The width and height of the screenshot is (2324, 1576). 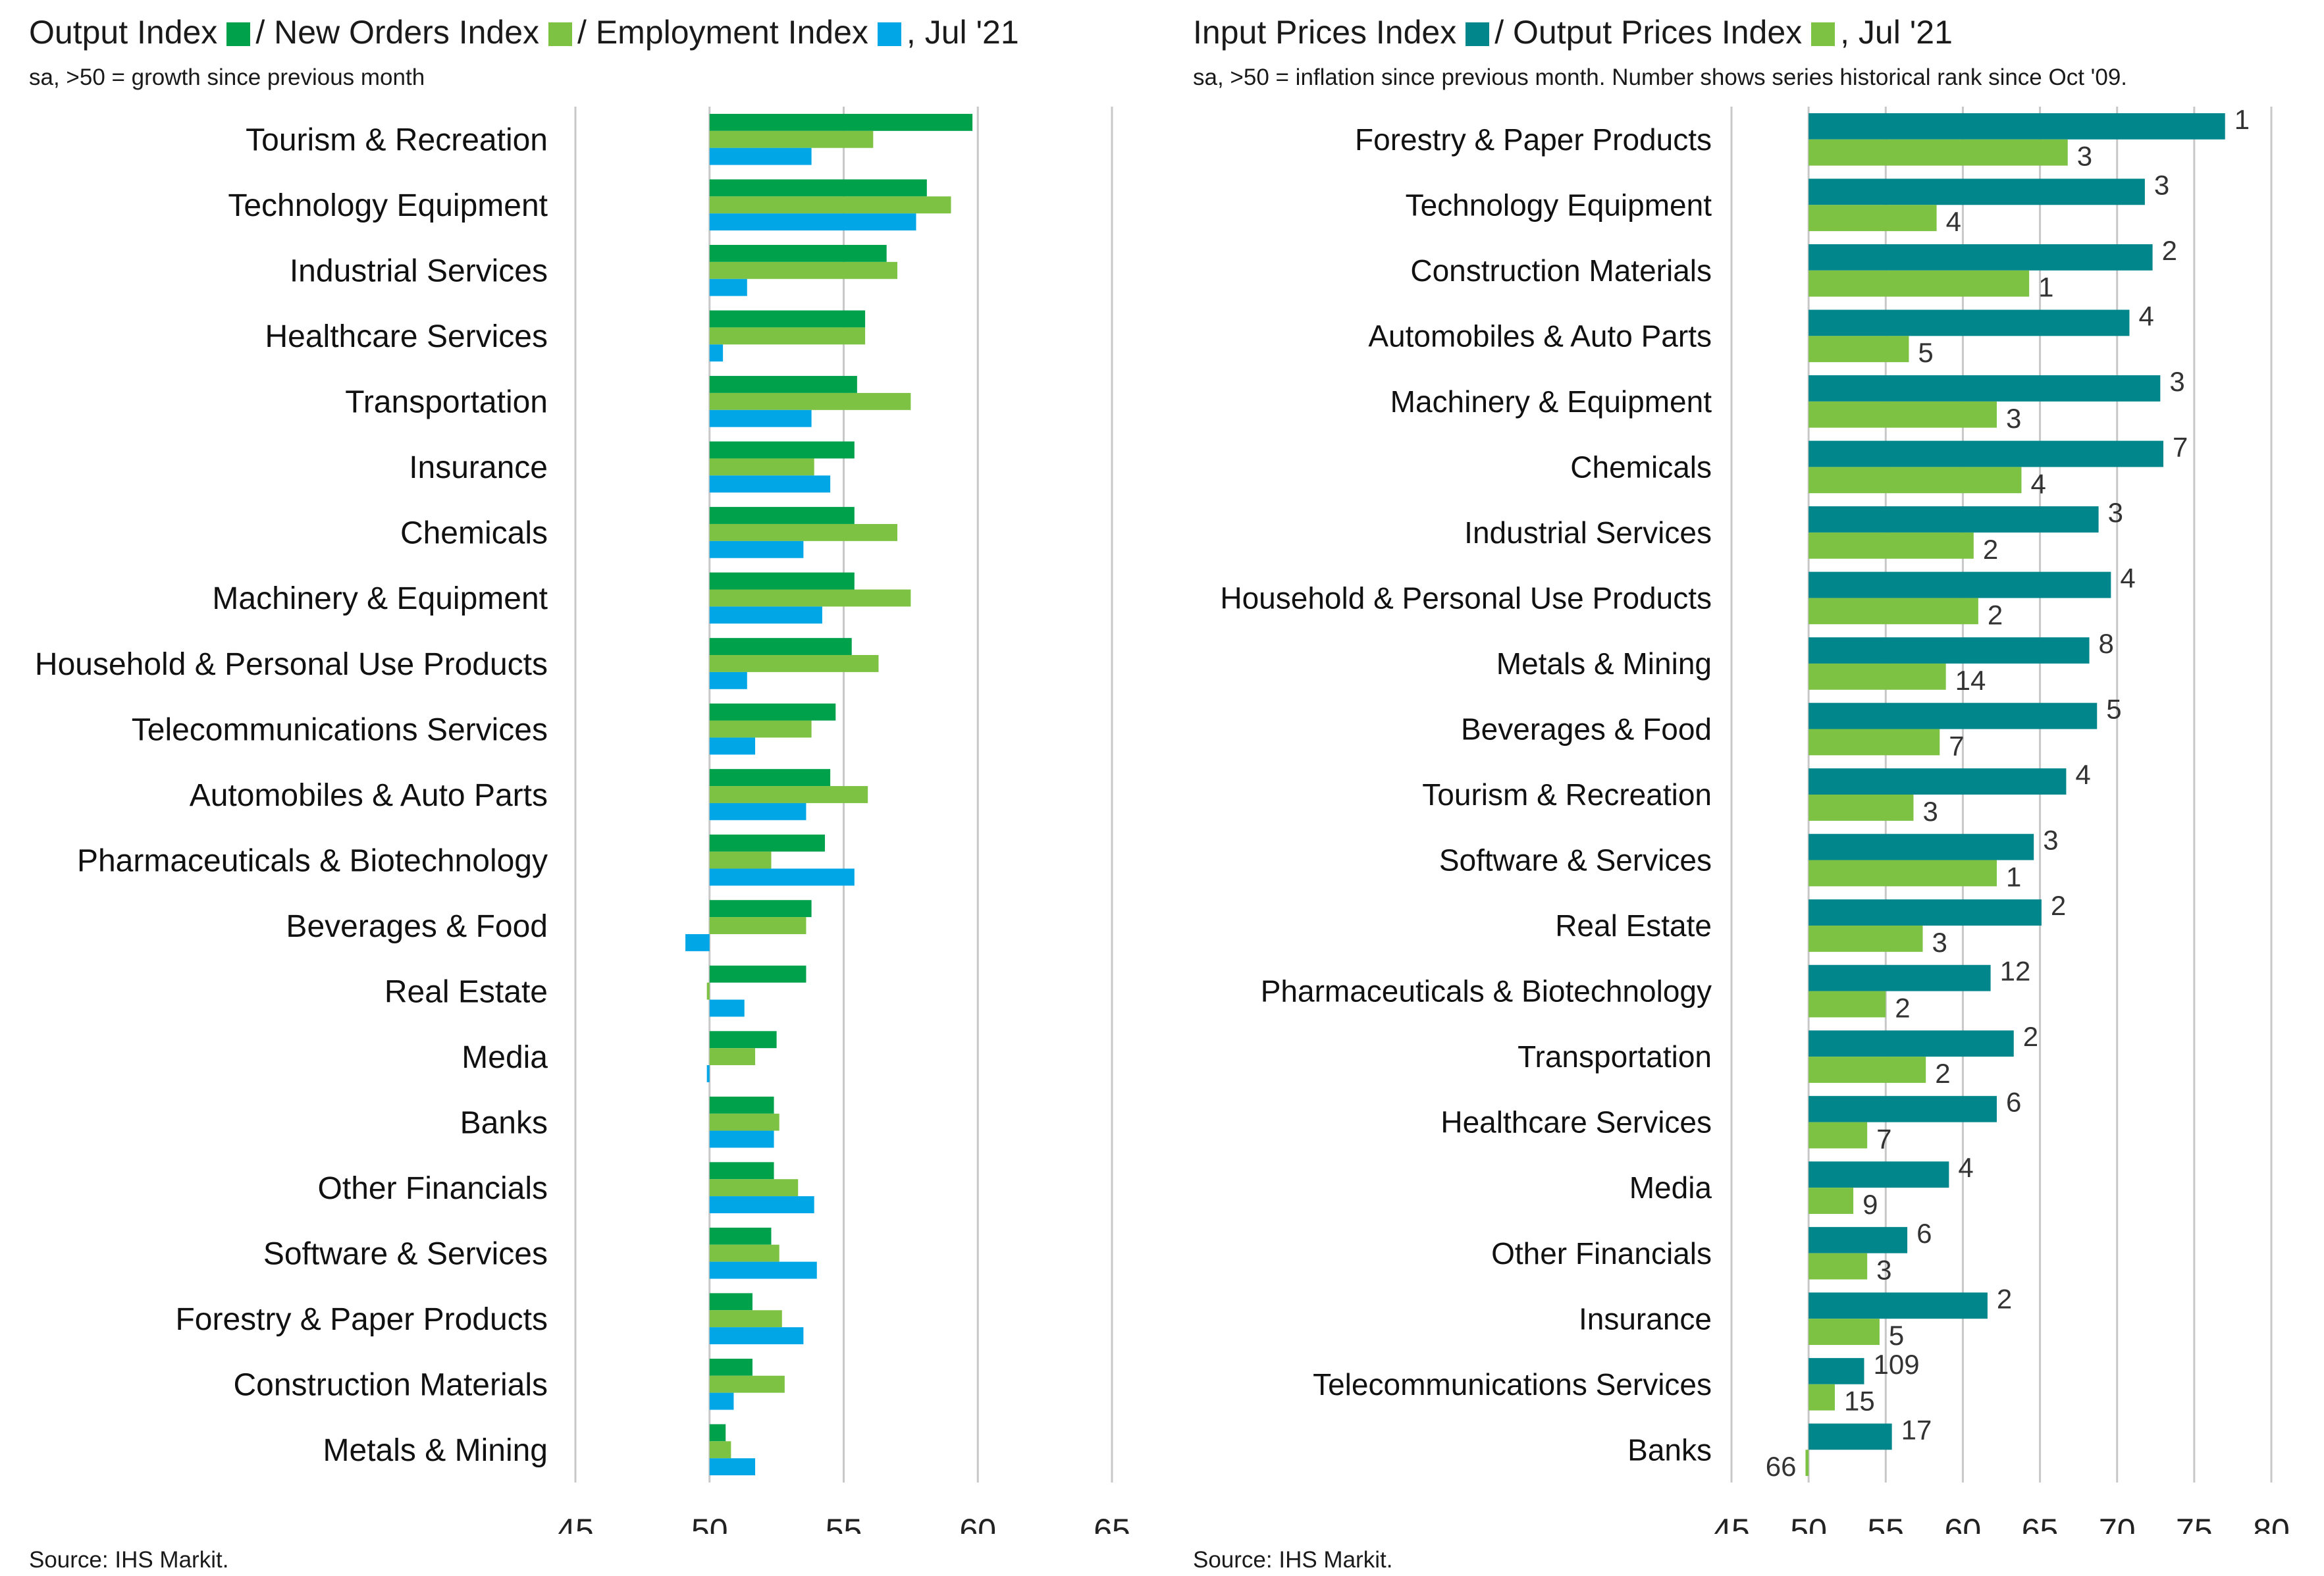 What do you see at coordinates (369, 795) in the screenshot?
I see `left-category-label: Automobiles & Auto Parts` at bounding box center [369, 795].